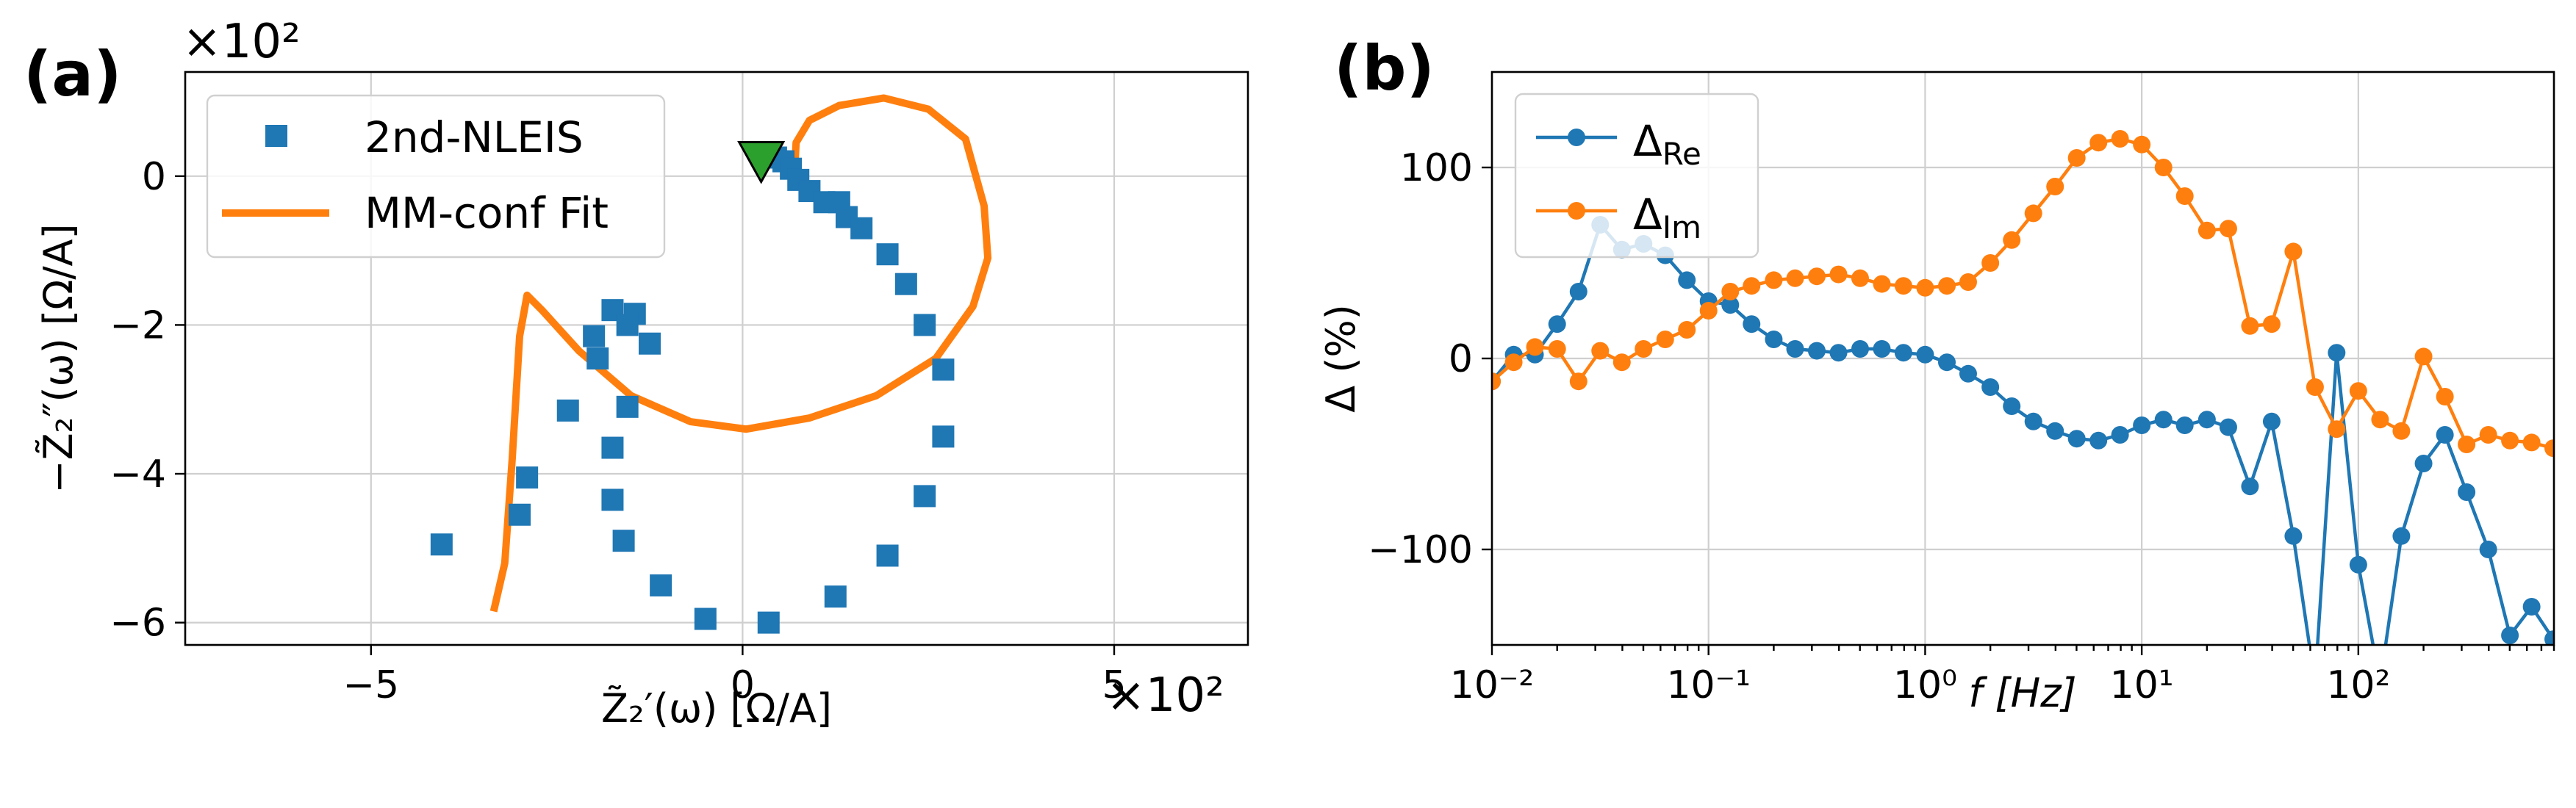 The width and height of the screenshot is (2576, 808). What do you see at coordinates (1461, 359) in the screenshot?
I see `panel-b-y-tick-label: 0` at bounding box center [1461, 359].